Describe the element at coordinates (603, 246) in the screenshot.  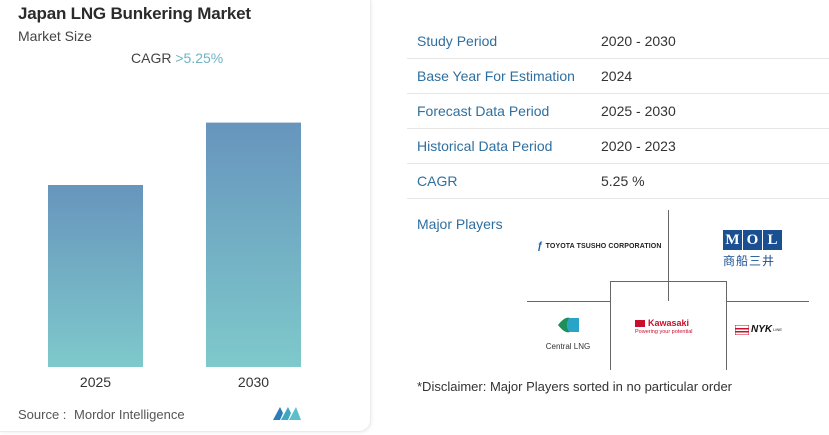
I see `toyota-name: TOYOTA TSUSHO CORPORATION` at that location.